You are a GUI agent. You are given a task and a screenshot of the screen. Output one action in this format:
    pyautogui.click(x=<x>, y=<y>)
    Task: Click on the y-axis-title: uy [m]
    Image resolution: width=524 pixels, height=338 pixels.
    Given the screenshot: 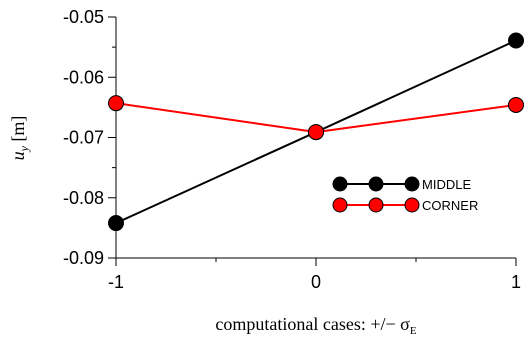 What is the action you would take?
    pyautogui.click(x=19, y=138)
    